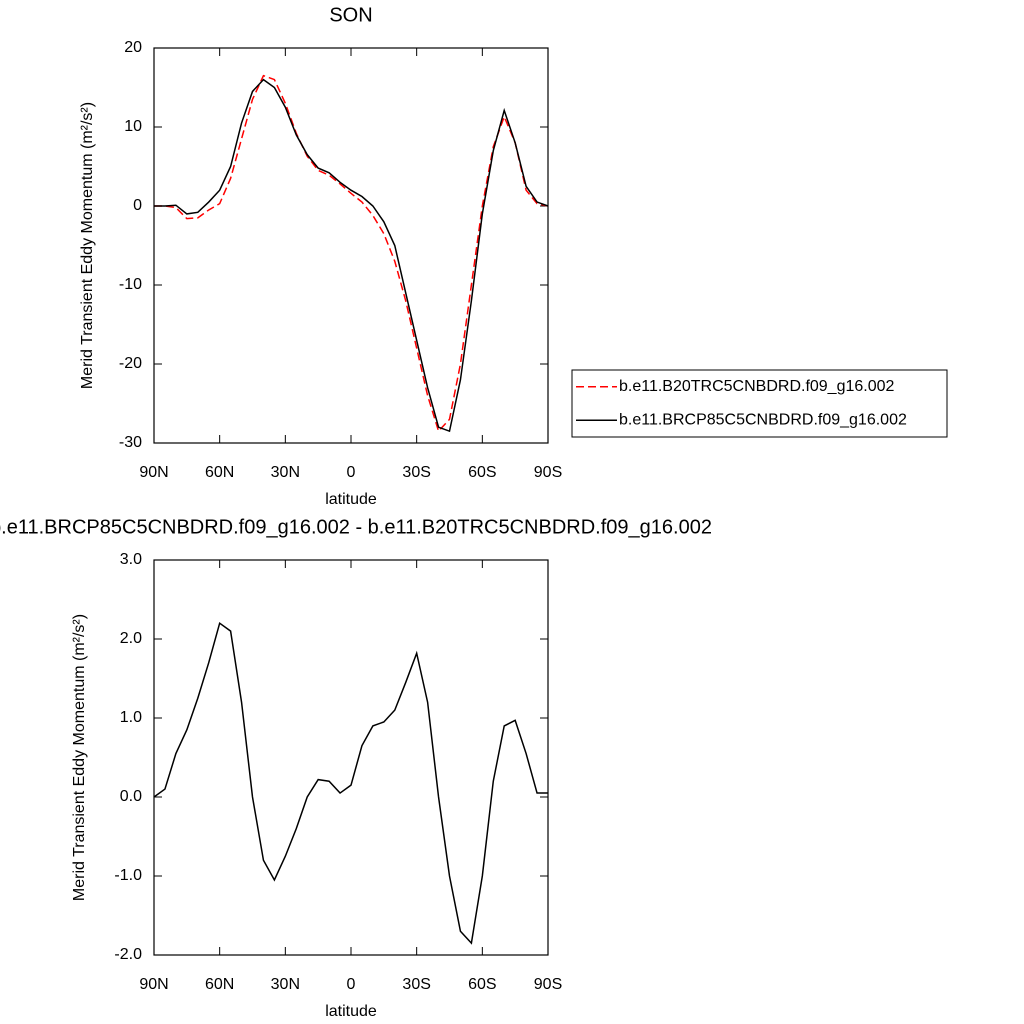 This screenshot has height=1024, width=1024. What do you see at coordinates (133, 47) in the screenshot?
I see `y-tick-label: 20` at bounding box center [133, 47].